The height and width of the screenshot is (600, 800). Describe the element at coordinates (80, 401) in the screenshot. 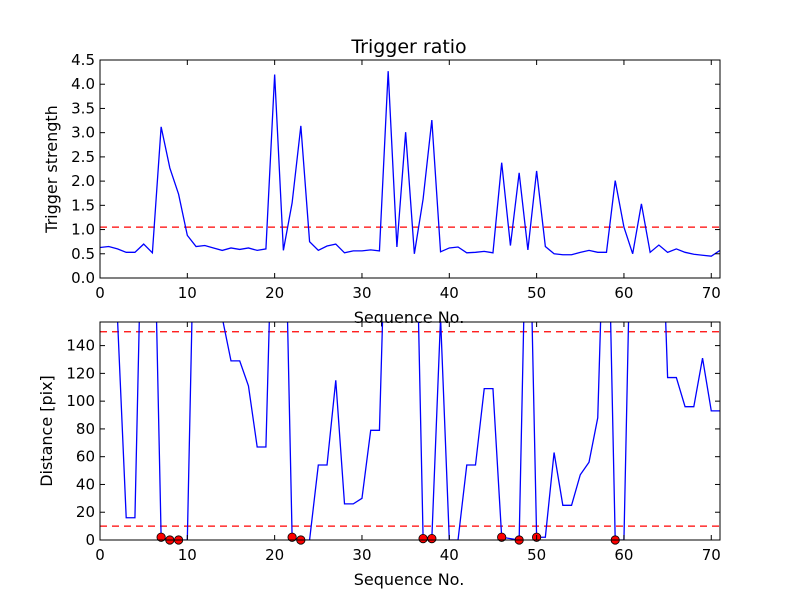

I see `y-tick-label: 100` at that location.